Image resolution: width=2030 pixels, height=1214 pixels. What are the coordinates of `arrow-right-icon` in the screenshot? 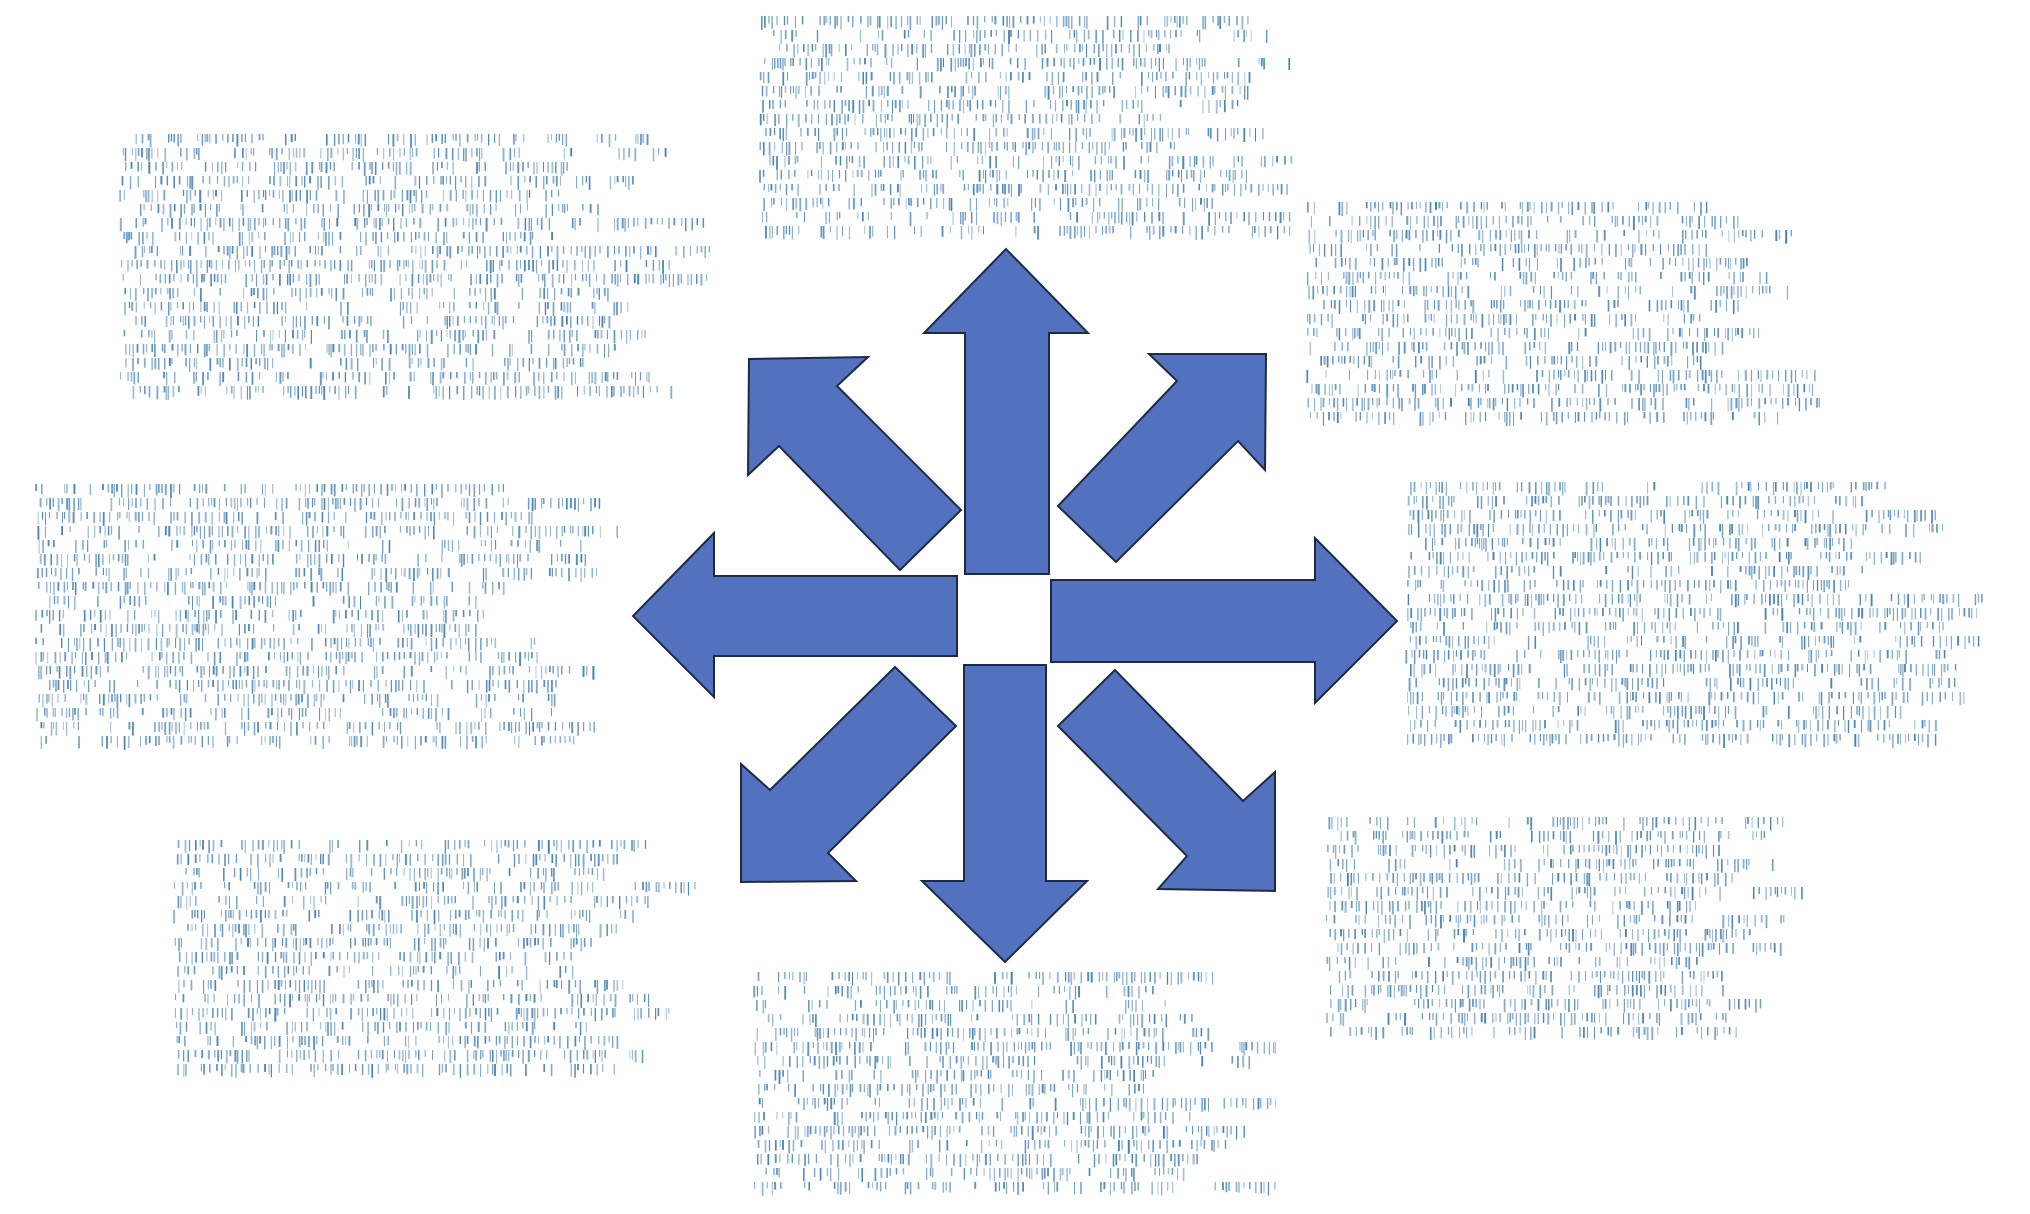 It's located at (1224, 620).